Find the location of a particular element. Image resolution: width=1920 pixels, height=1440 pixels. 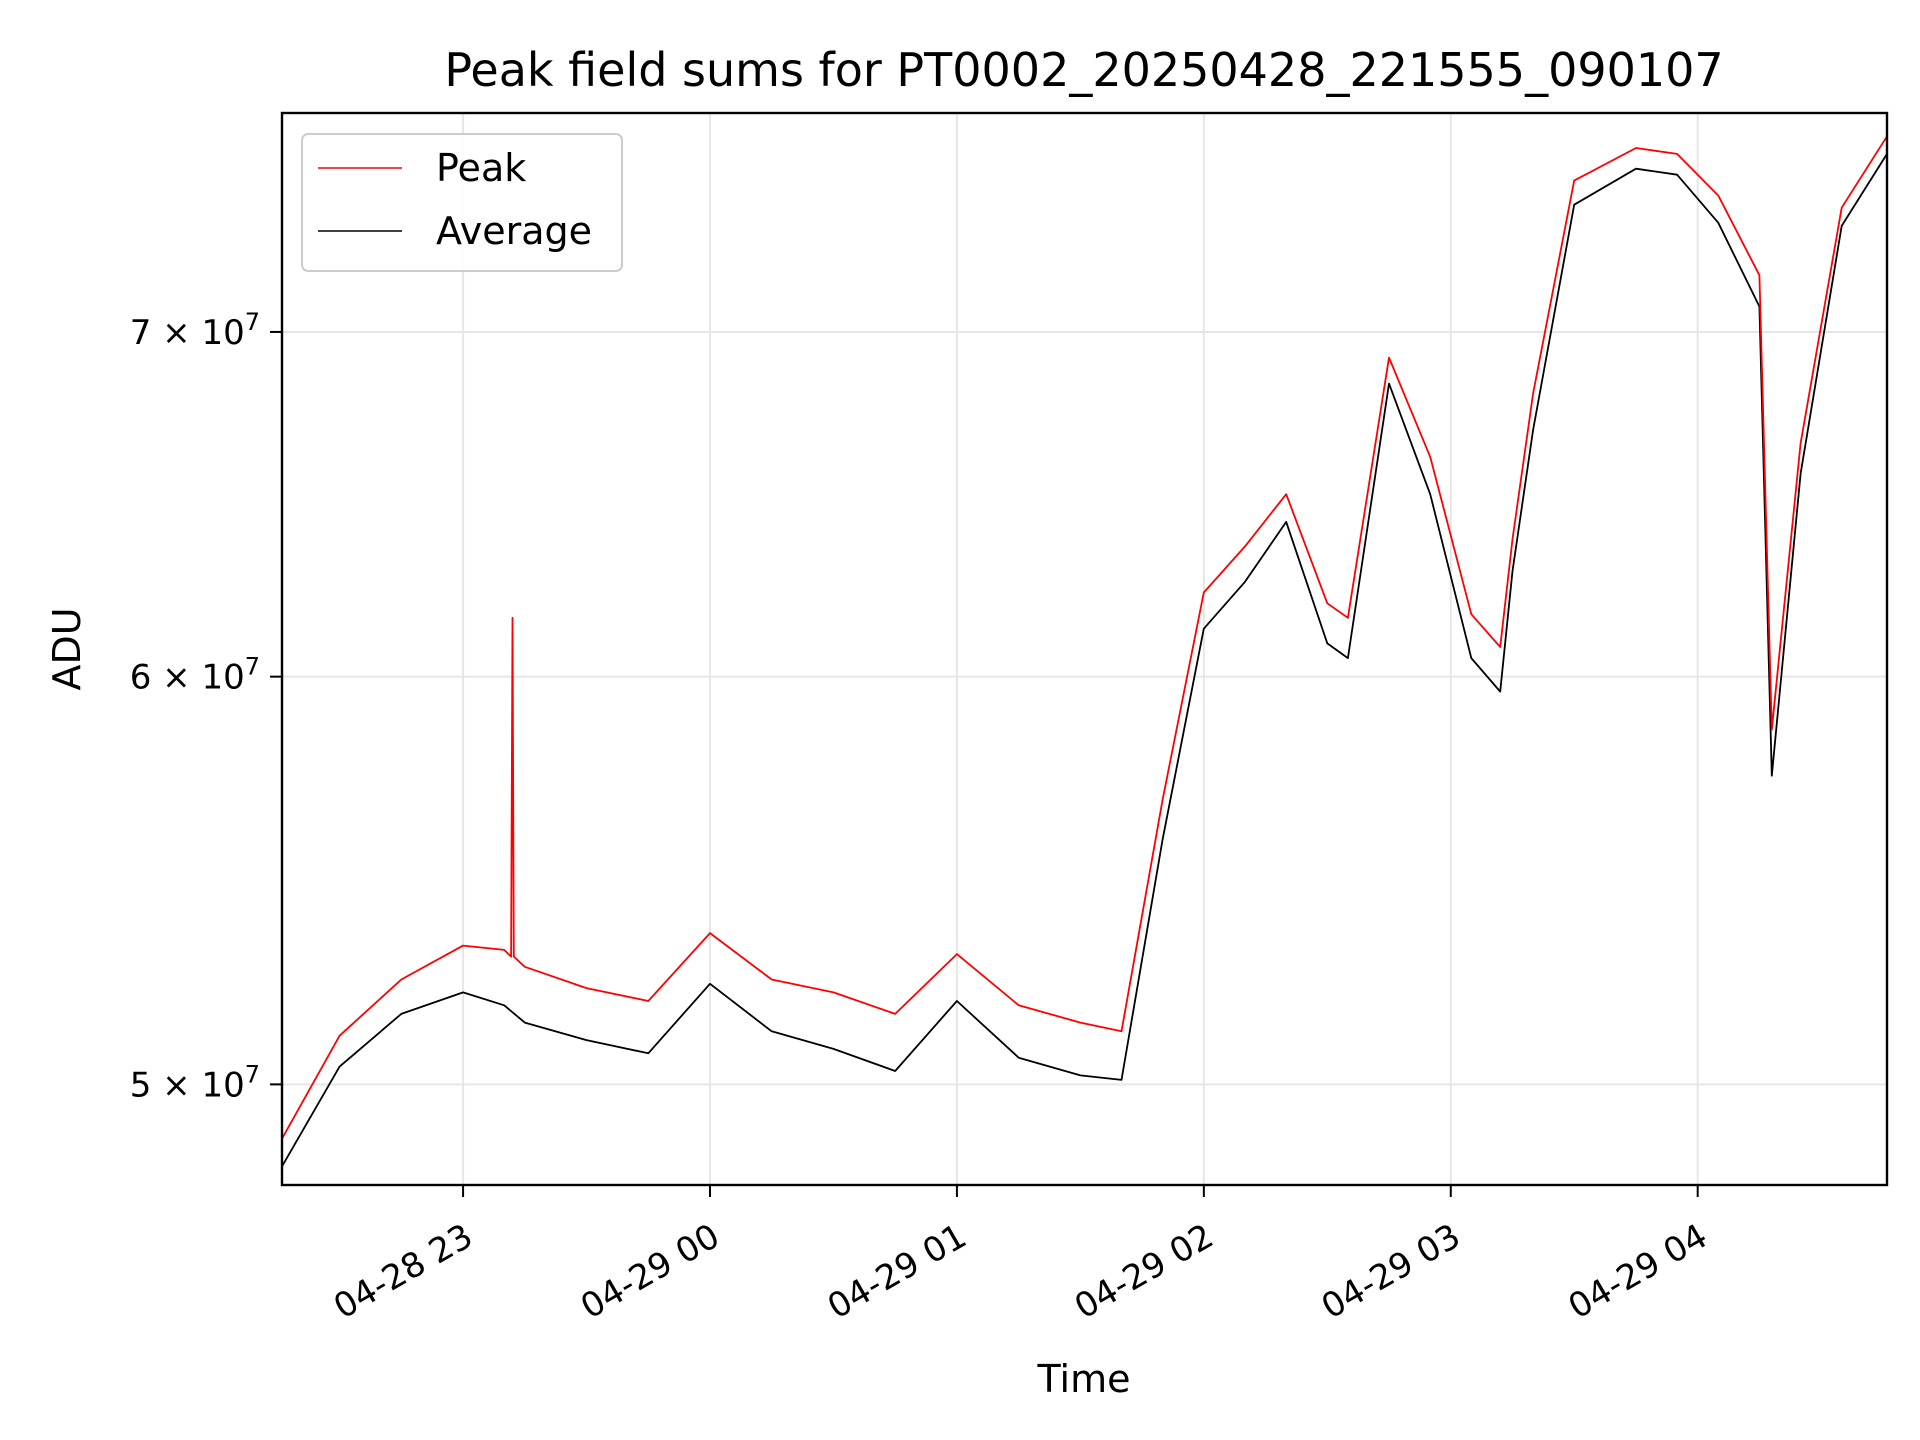

x-tick-label: 04-29 00 is located at coordinates (650, 1271).